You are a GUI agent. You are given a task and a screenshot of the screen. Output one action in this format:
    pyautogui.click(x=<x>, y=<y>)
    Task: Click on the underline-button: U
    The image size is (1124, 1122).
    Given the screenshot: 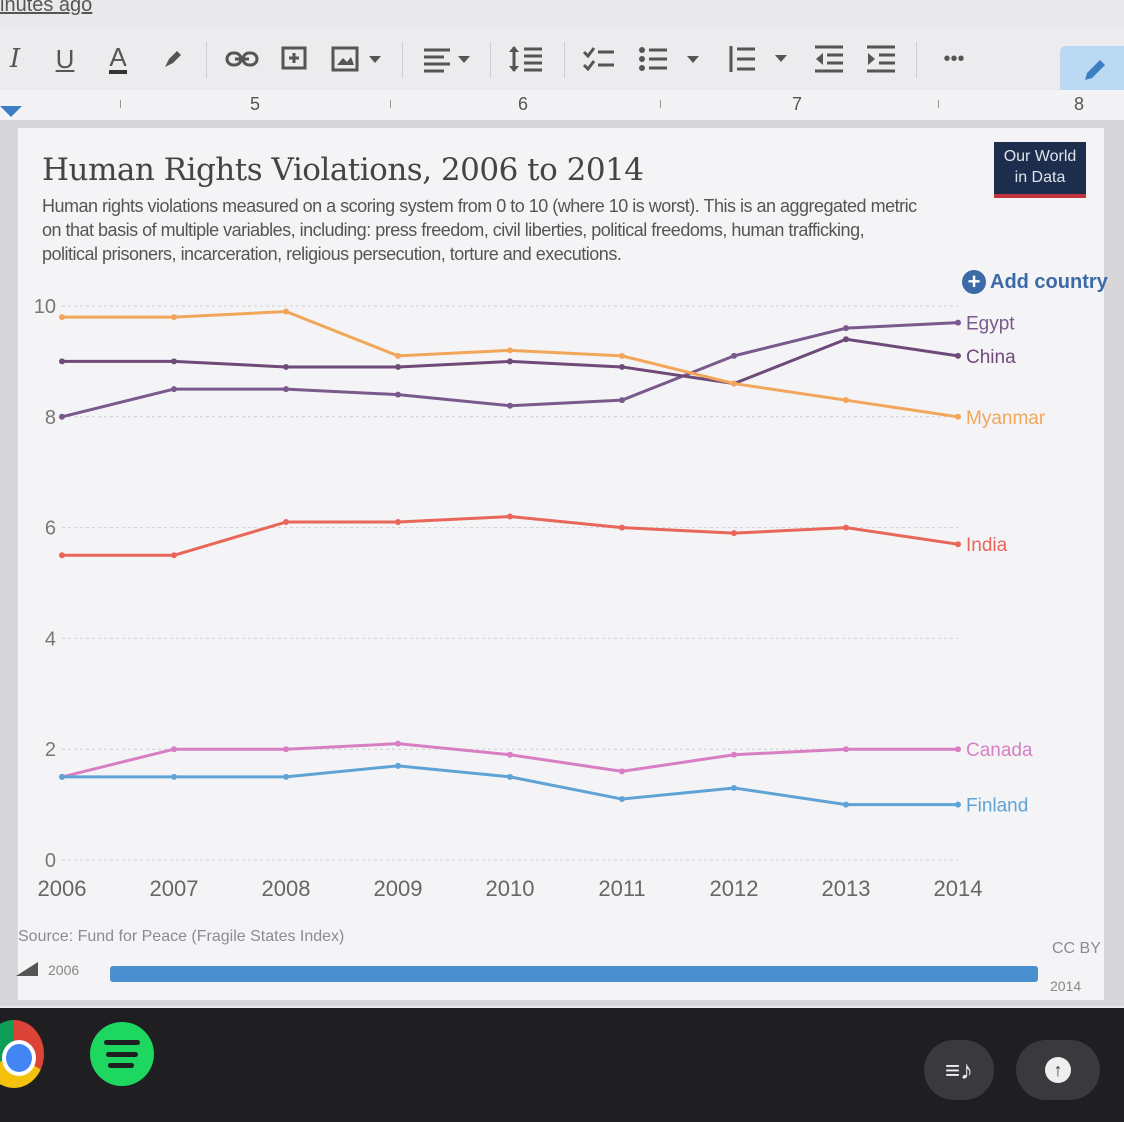 What is the action you would take?
    pyautogui.click(x=65, y=59)
    